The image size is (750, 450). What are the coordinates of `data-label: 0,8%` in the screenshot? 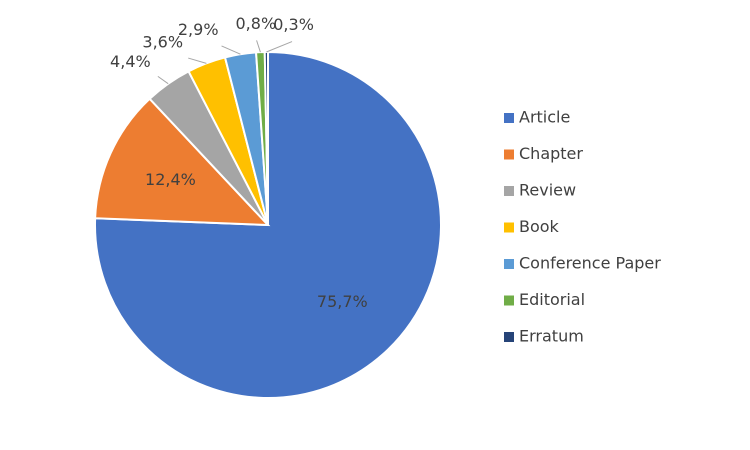 It's located at (256, 23).